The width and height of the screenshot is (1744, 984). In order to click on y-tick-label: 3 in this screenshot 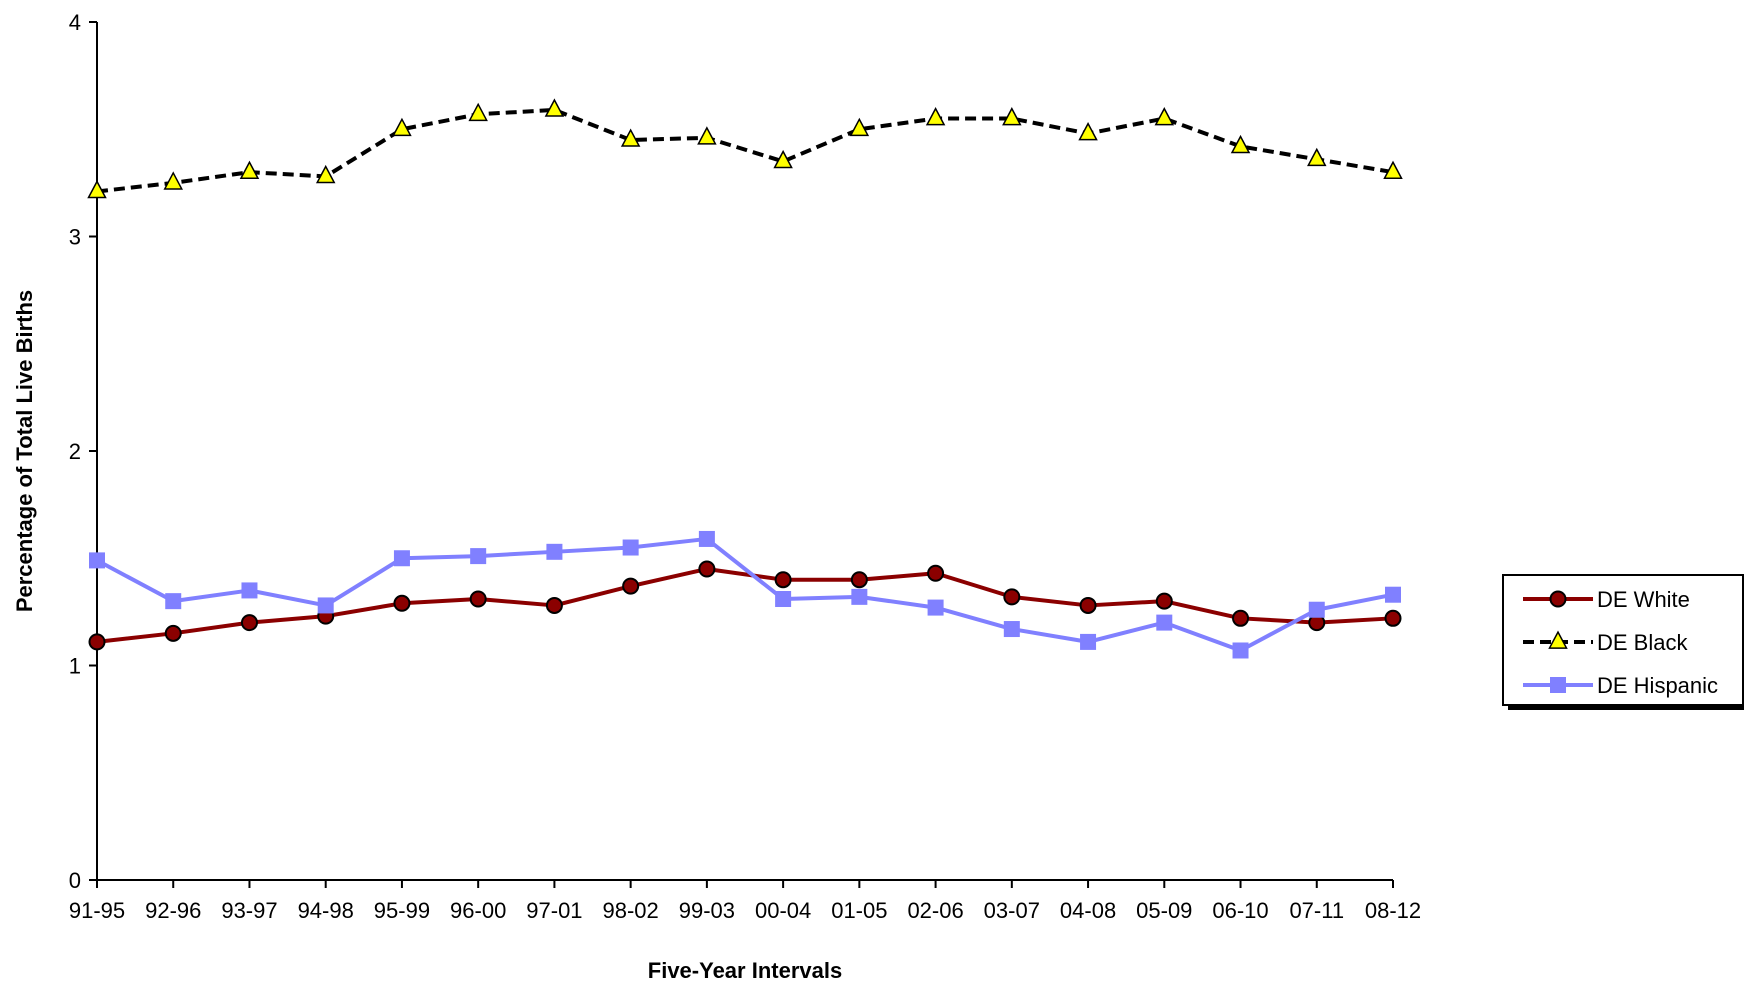, I will do `click(75, 237)`.